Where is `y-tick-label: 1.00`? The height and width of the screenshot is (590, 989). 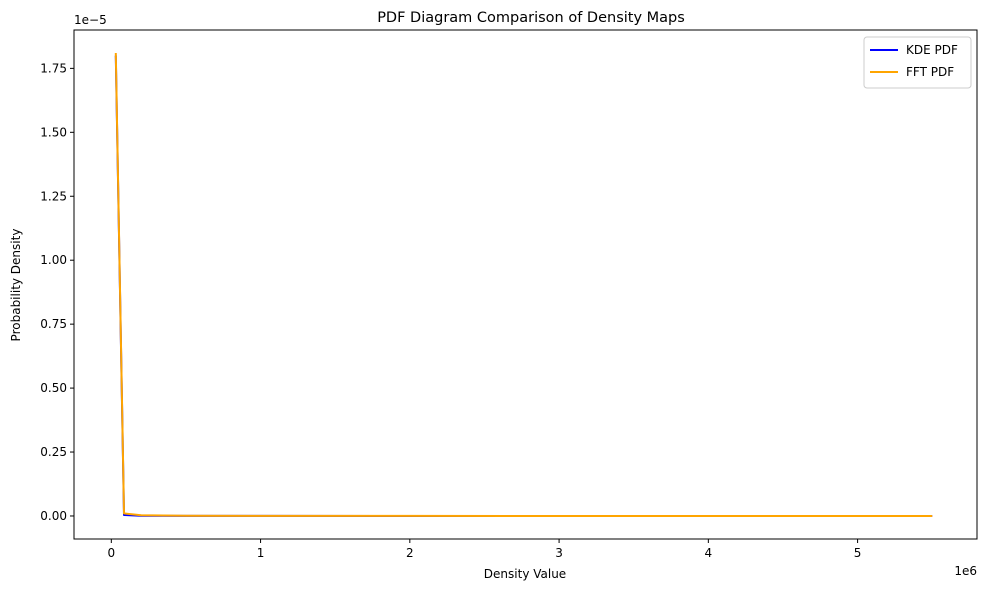 y-tick-label: 1.00 is located at coordinates (53, 260).